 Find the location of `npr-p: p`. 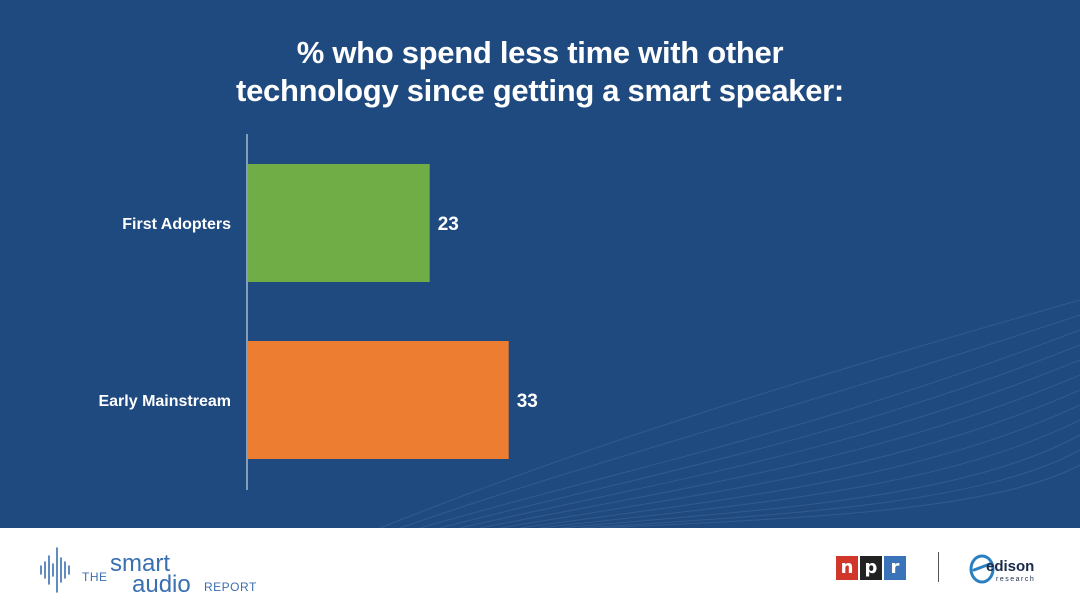

npr-p: p is located at coordinates (871, 568).